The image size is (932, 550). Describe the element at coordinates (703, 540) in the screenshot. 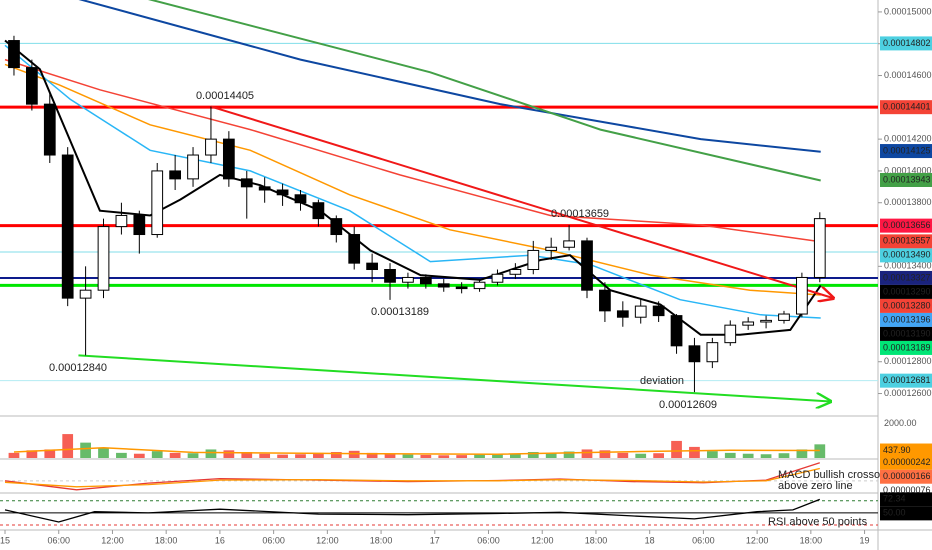

I see `x-tick-label: 06:00` at that location.